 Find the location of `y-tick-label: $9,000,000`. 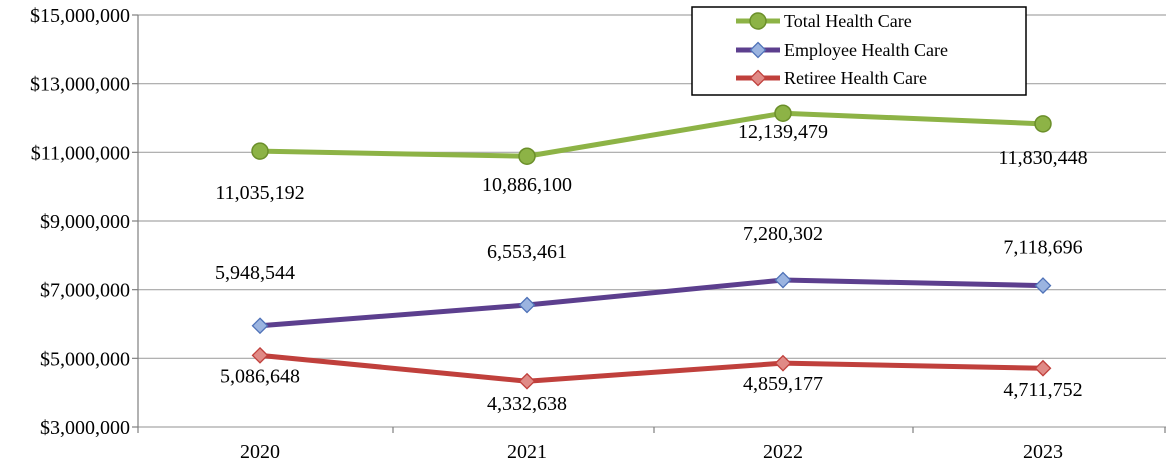

y-tick-label: $9,000,000 is located at coordinates (85, 222).